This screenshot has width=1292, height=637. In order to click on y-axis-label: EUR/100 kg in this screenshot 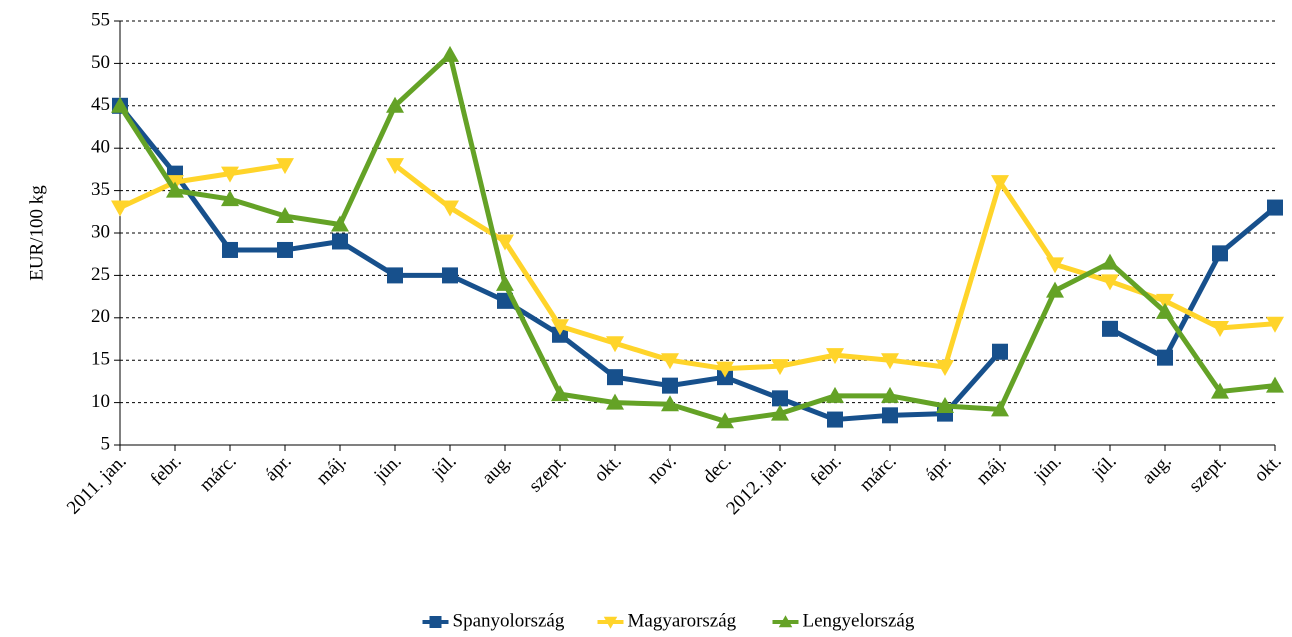, I will do `click(36, 233)`.